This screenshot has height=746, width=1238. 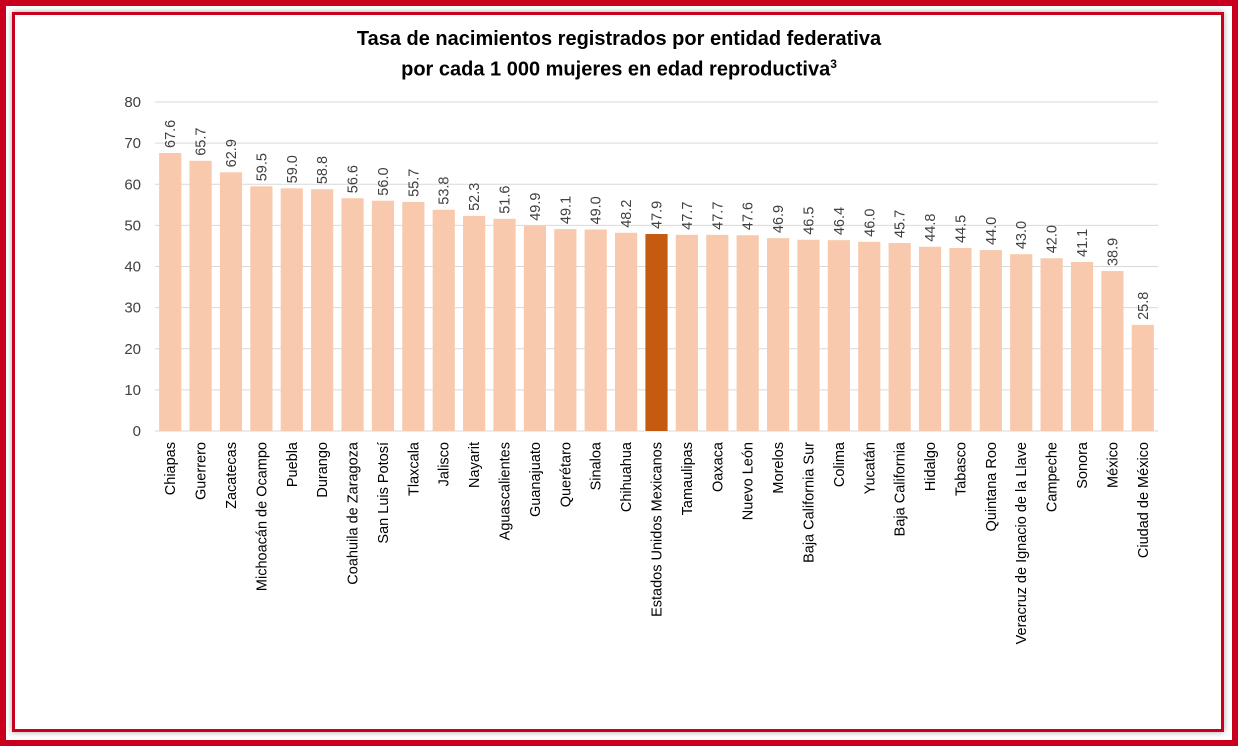 What do you see at coordinates (354, 513) in the screenshot?
I see `x-tick-label: Coahuila de Zaragoza` at bounding box center [354, 513].